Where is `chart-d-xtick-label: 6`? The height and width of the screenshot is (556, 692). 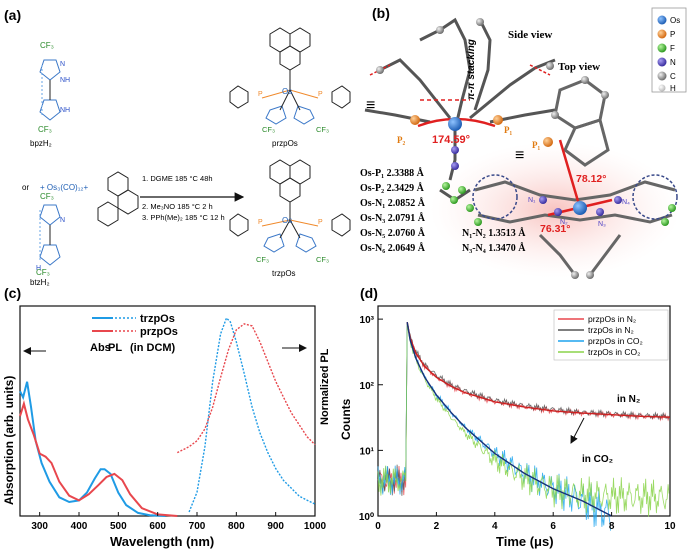 chart-d-xtick-label: 6 is located at coordinates (553, 526).